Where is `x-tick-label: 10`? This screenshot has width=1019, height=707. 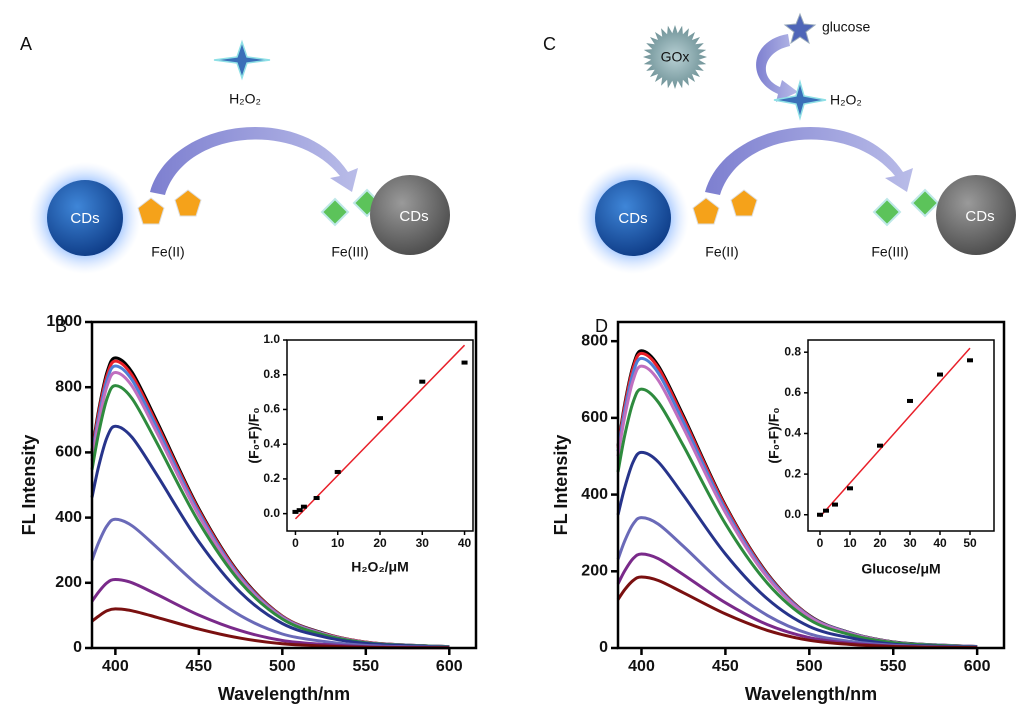 x-tick-label: 10 is located at coordinates (338, 543).